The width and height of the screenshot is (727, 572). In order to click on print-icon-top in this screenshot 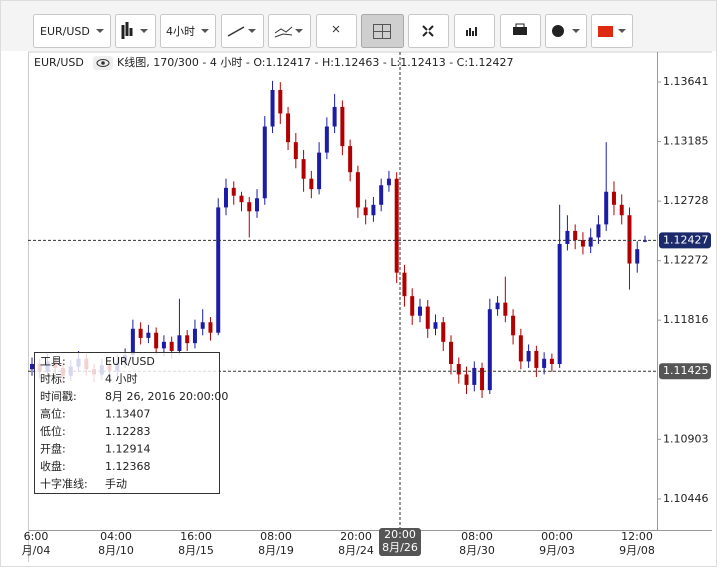, I will do `click(520, 26)`.